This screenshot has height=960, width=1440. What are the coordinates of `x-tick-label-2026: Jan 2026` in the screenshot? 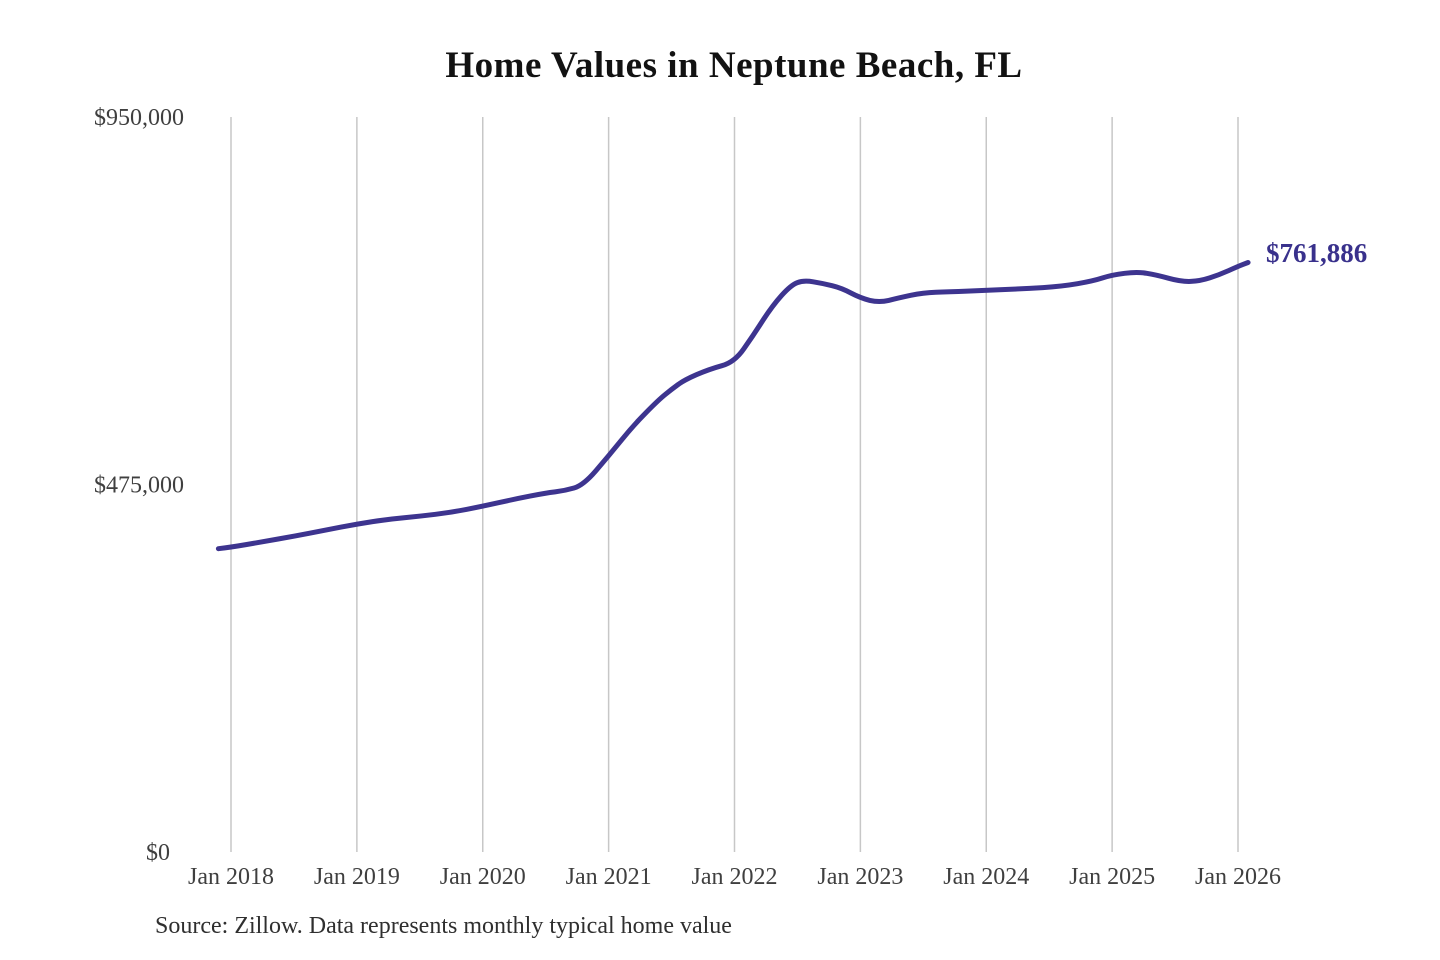 It's located at (1238, 877).